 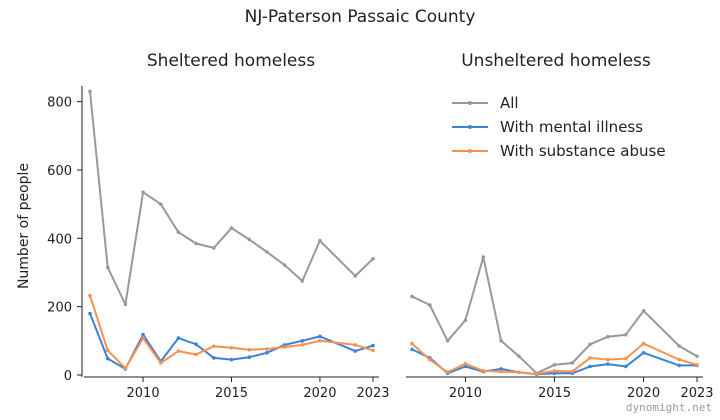 What do you see at coordinates (231, 61) in the screenshot?
I see `panel-title-sheltered: Sheltered homeless` at bounding box center [231, 61].